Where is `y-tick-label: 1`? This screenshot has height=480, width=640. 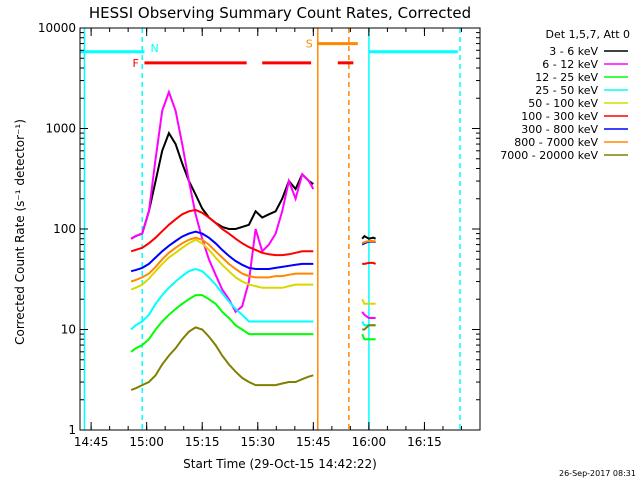
y-tick-label: 1 is located at coordinates (72, 430).